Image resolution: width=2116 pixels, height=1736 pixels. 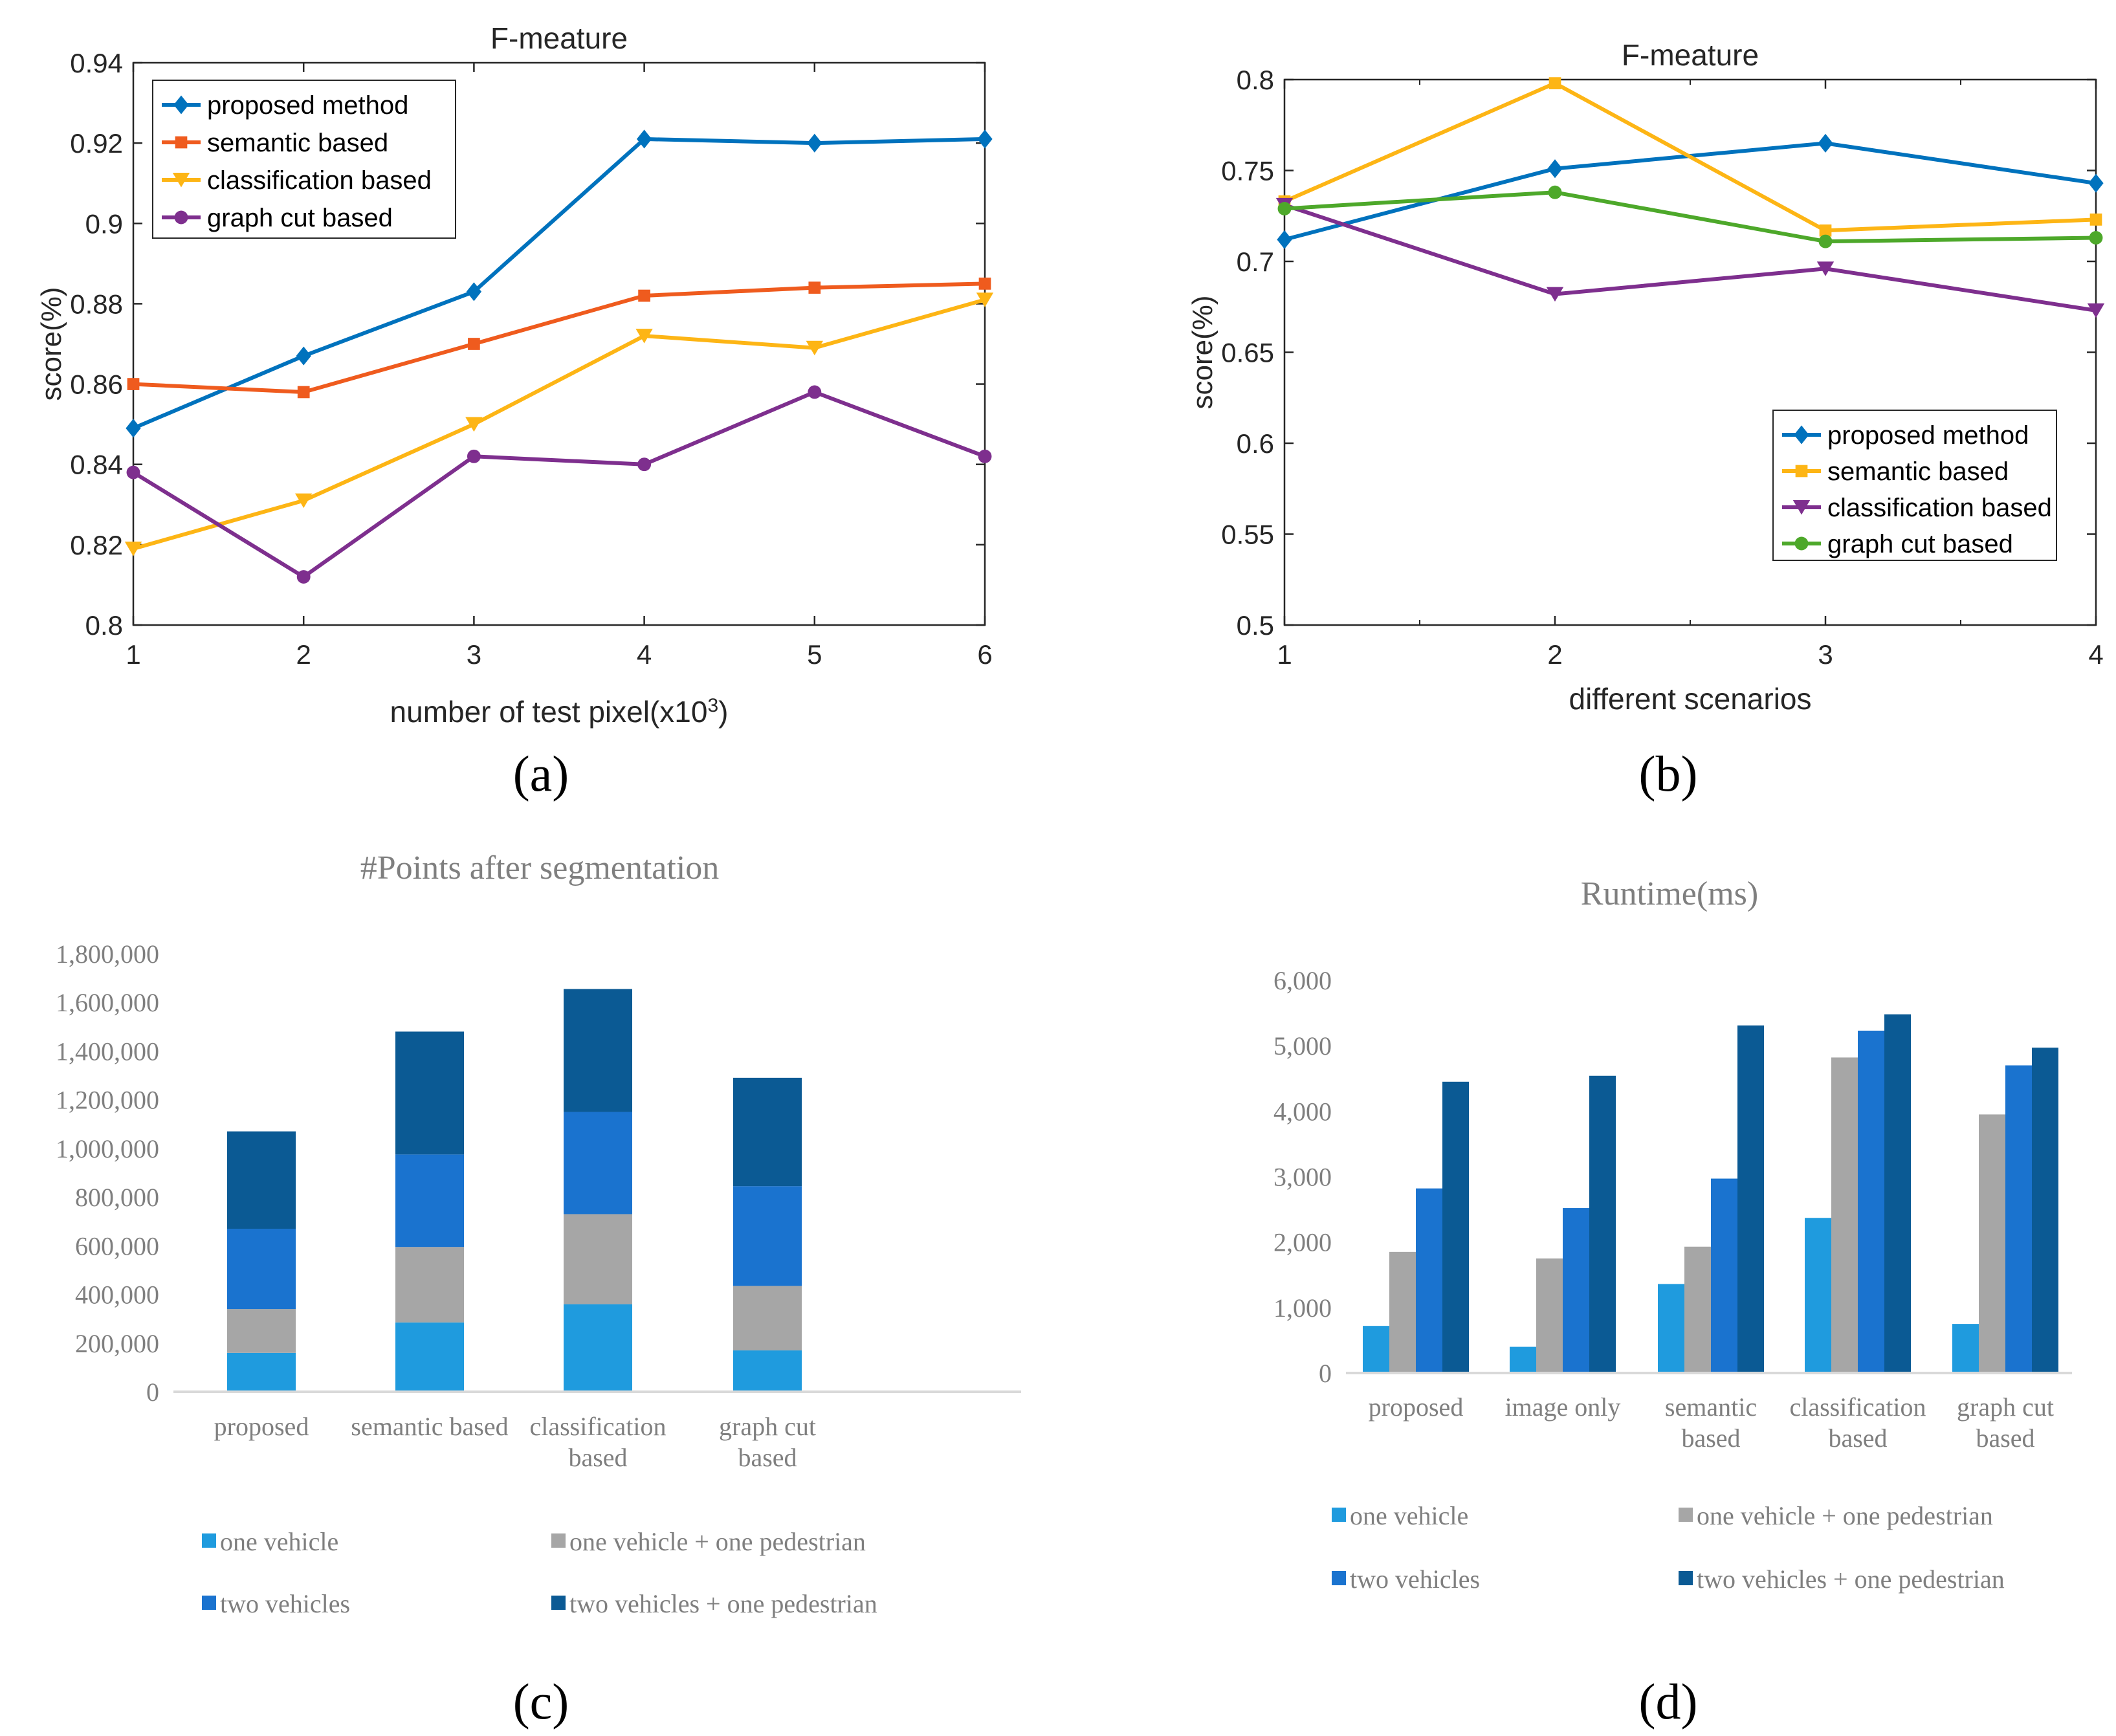 I want to click on series-semantic-based, so click(x=559, y=338).